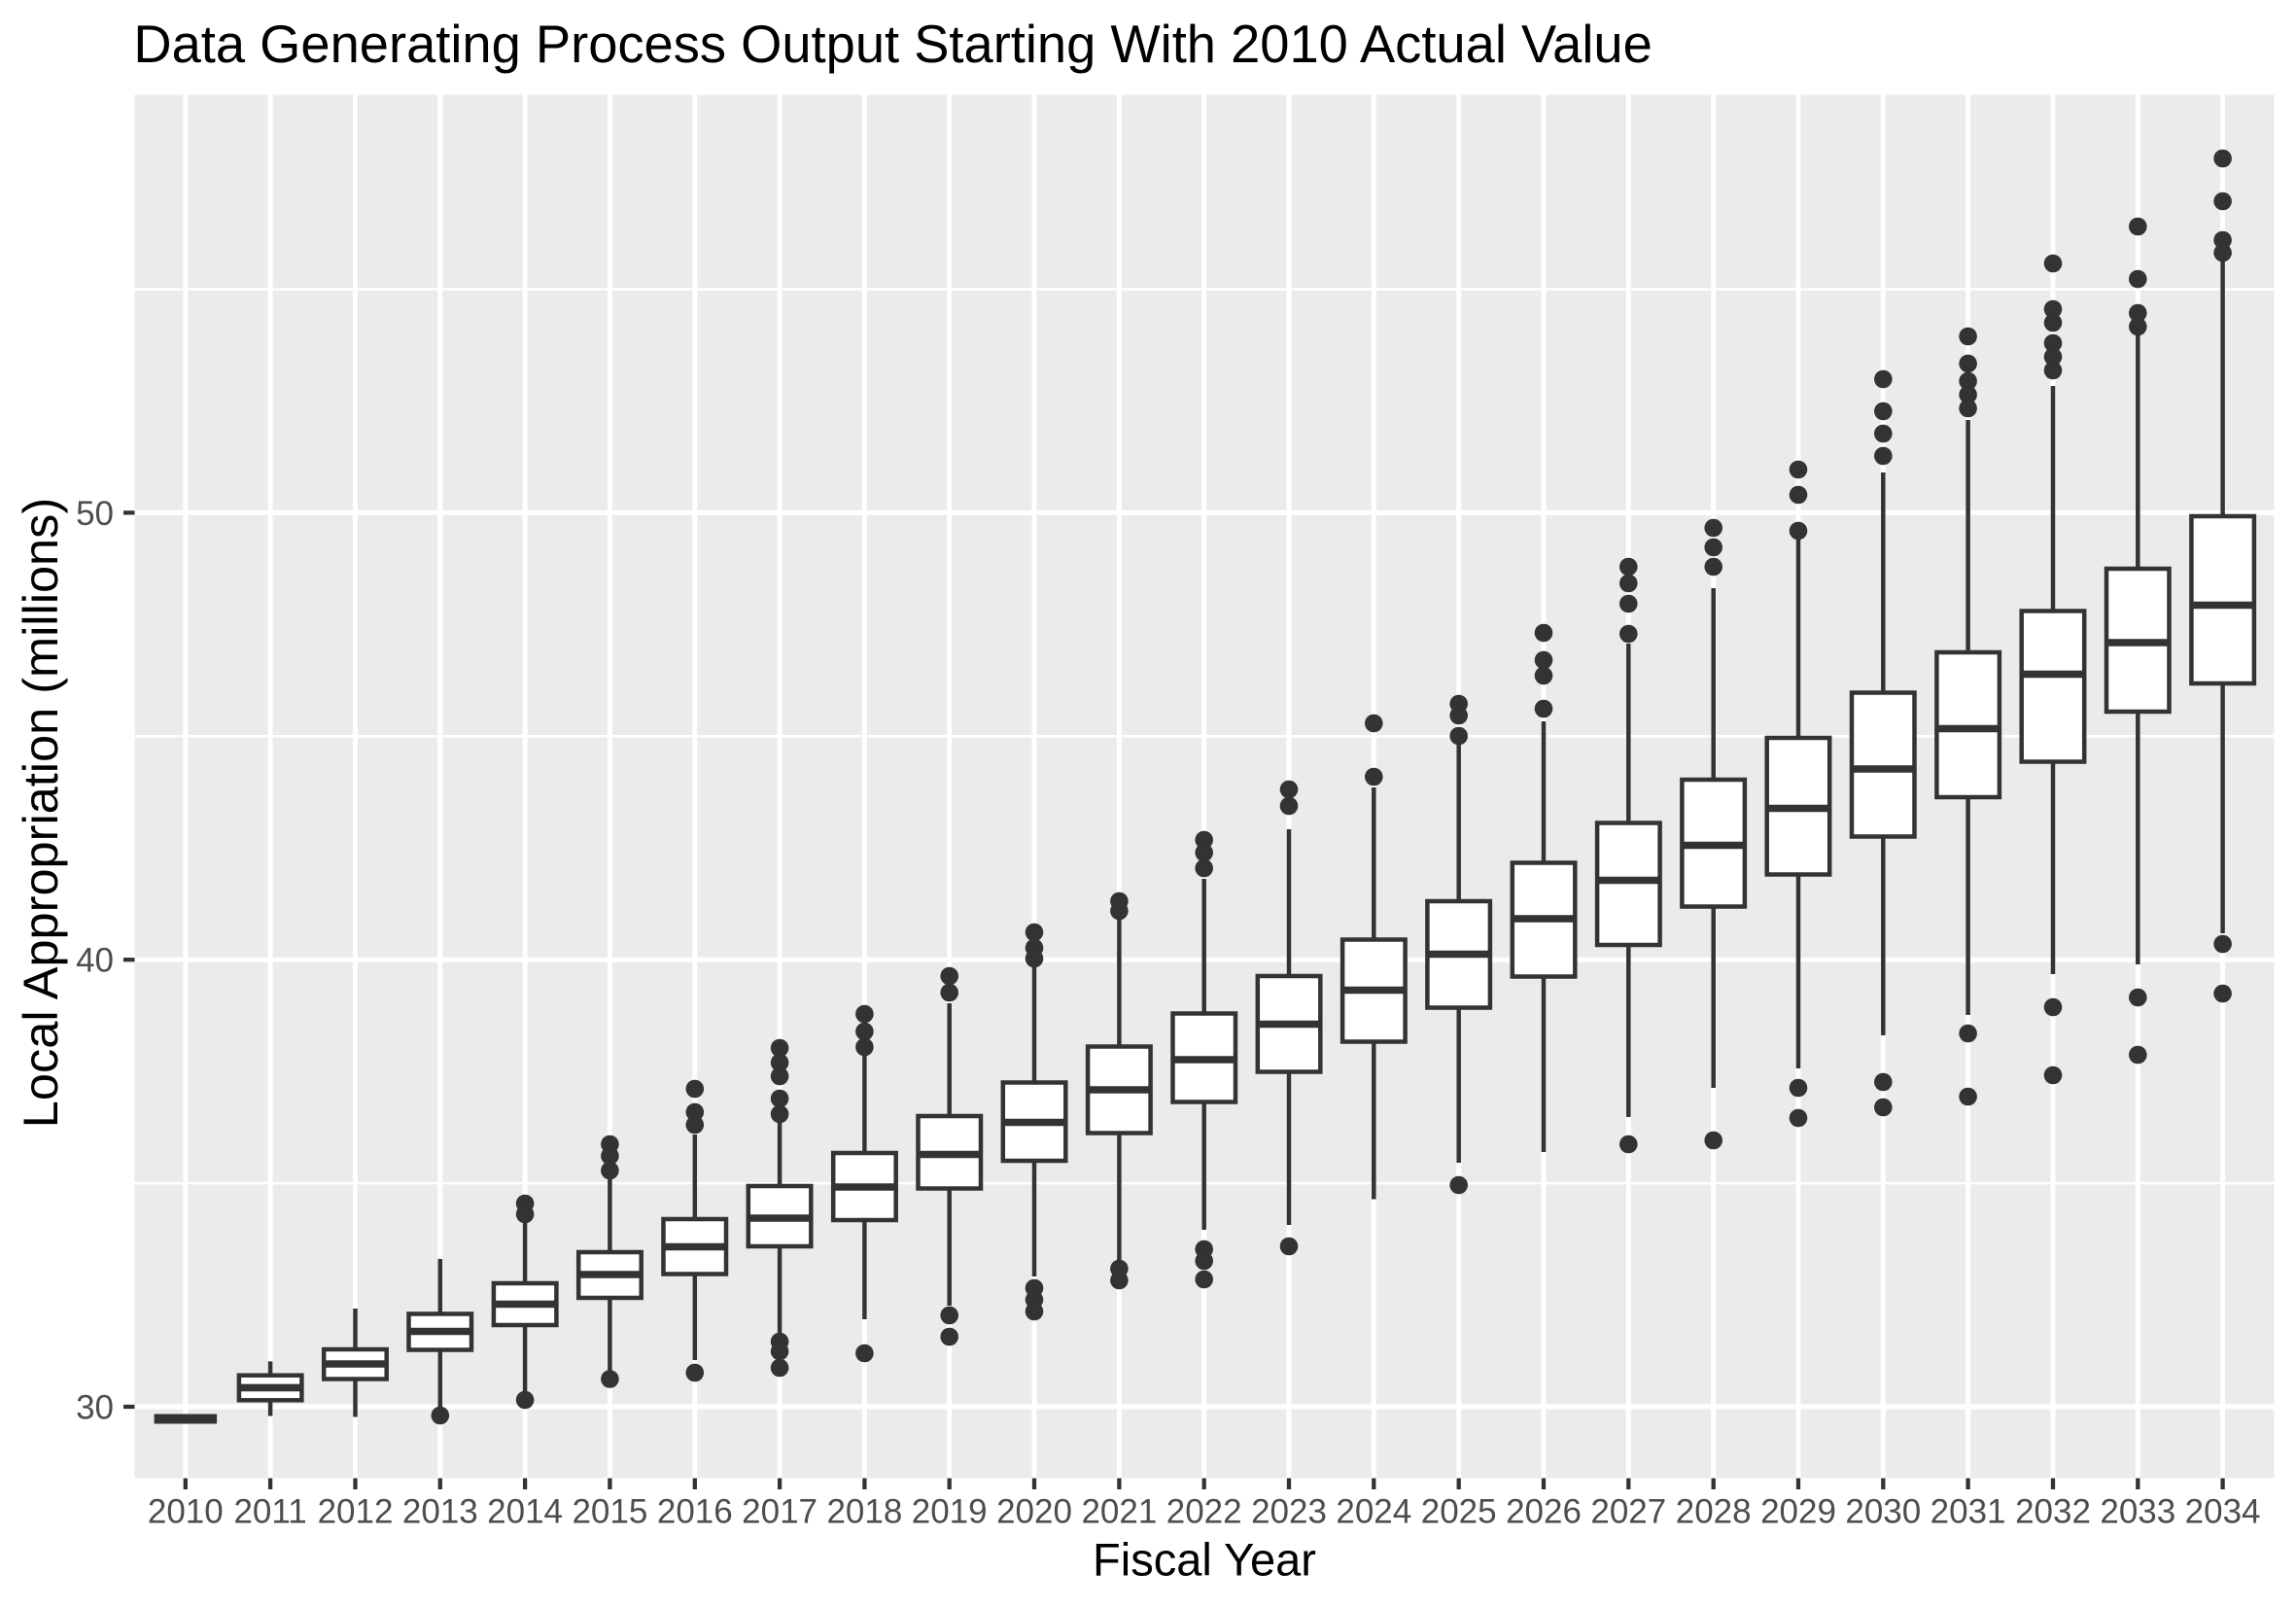 This screenshot has width=2296, height=1607. I want to click on svg-text: 2023, so click(1289, 1512).